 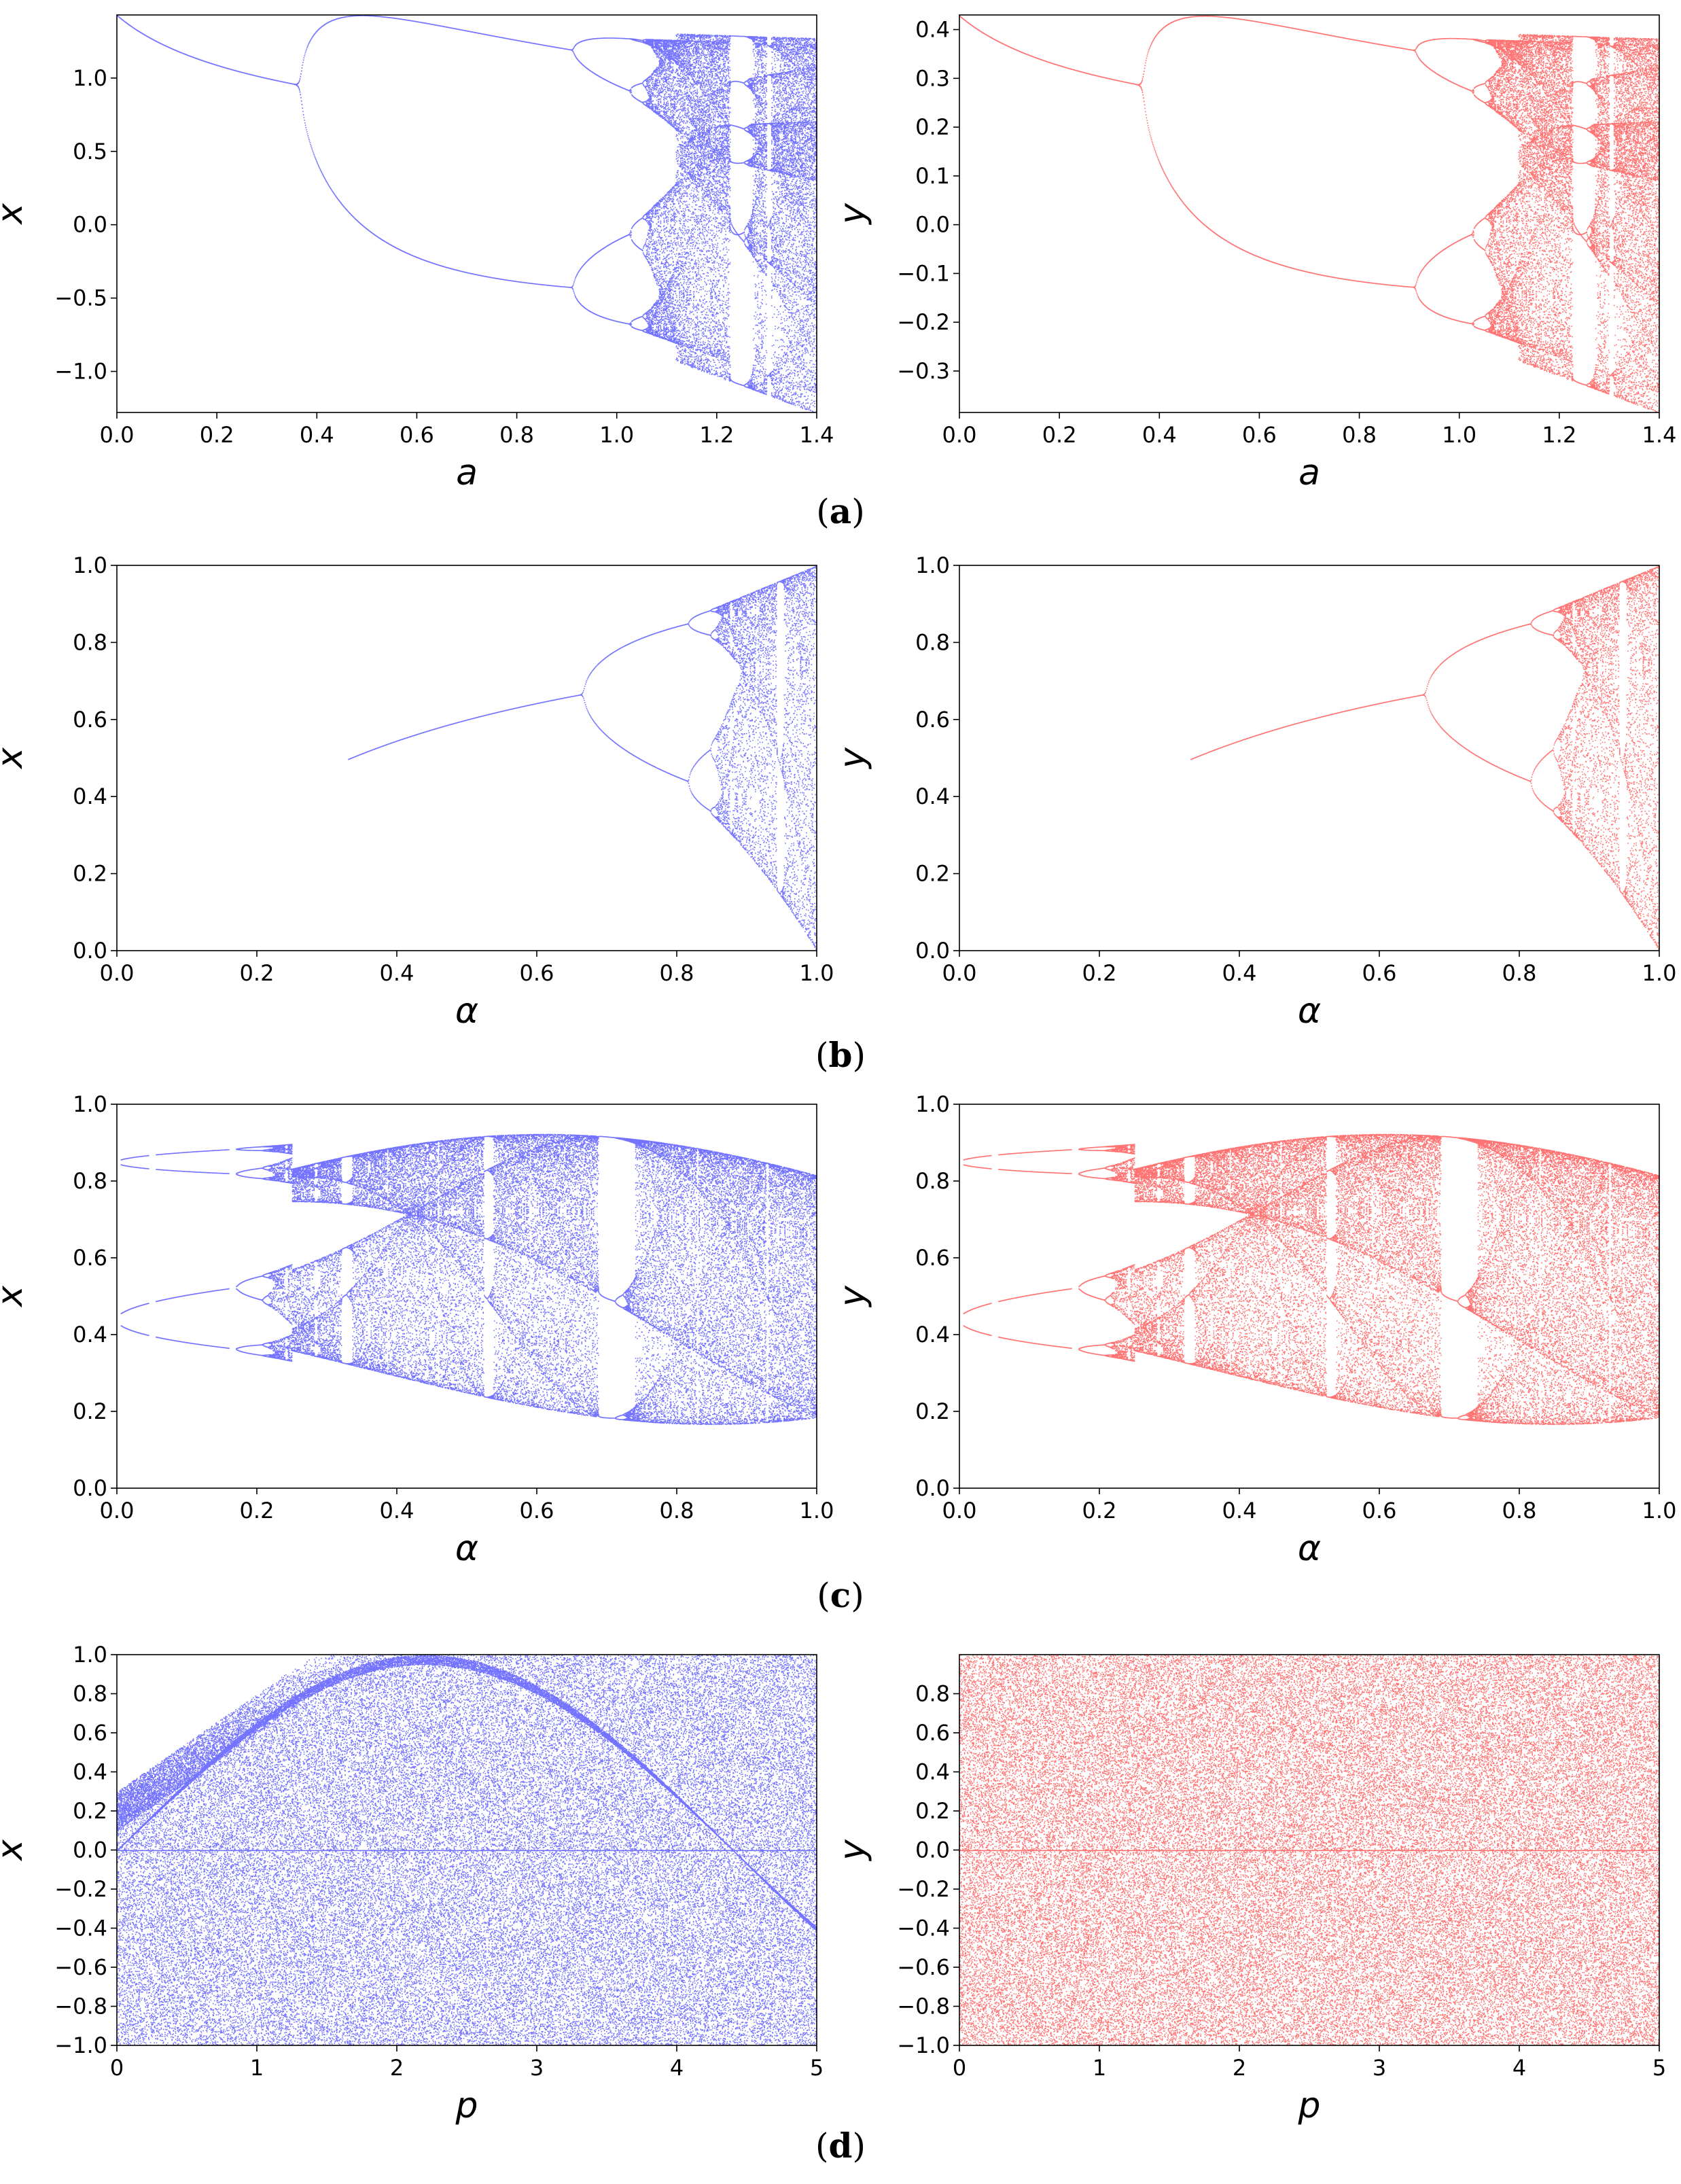 I want to click on axes-frame-c-y, so click(x=1309, y=1296).